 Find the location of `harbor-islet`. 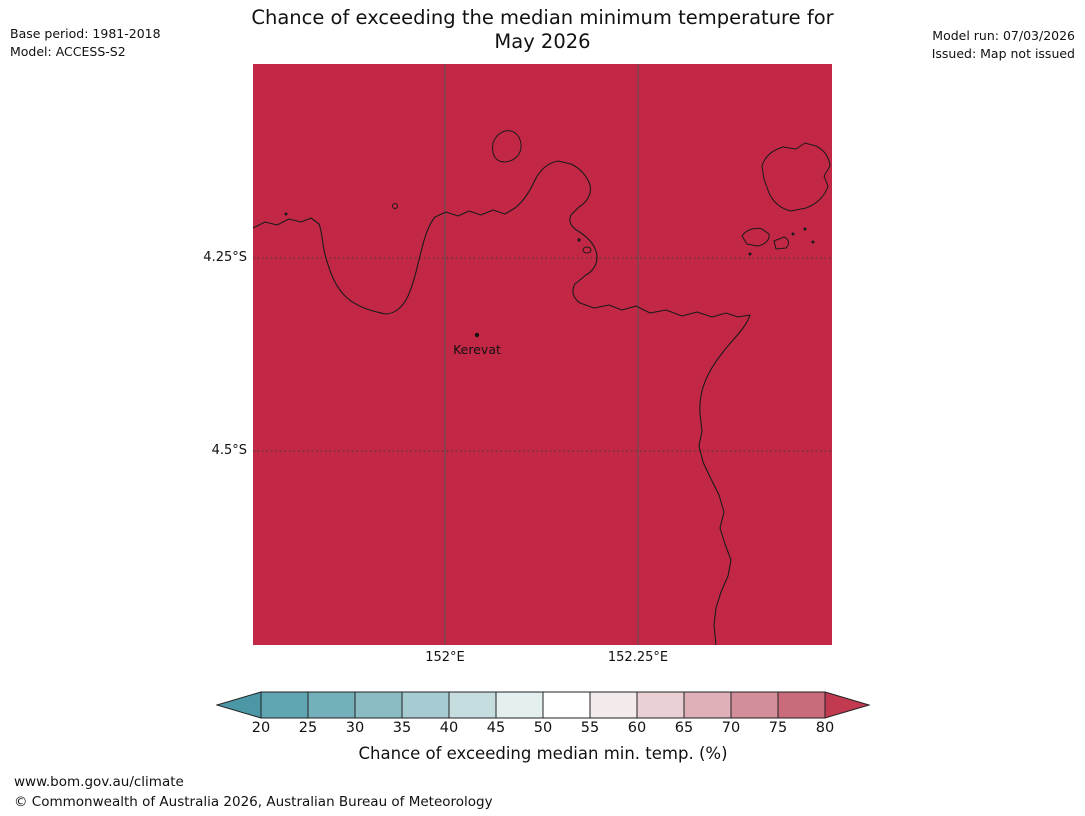

harbor-islet is located at coordinates (587, 250).